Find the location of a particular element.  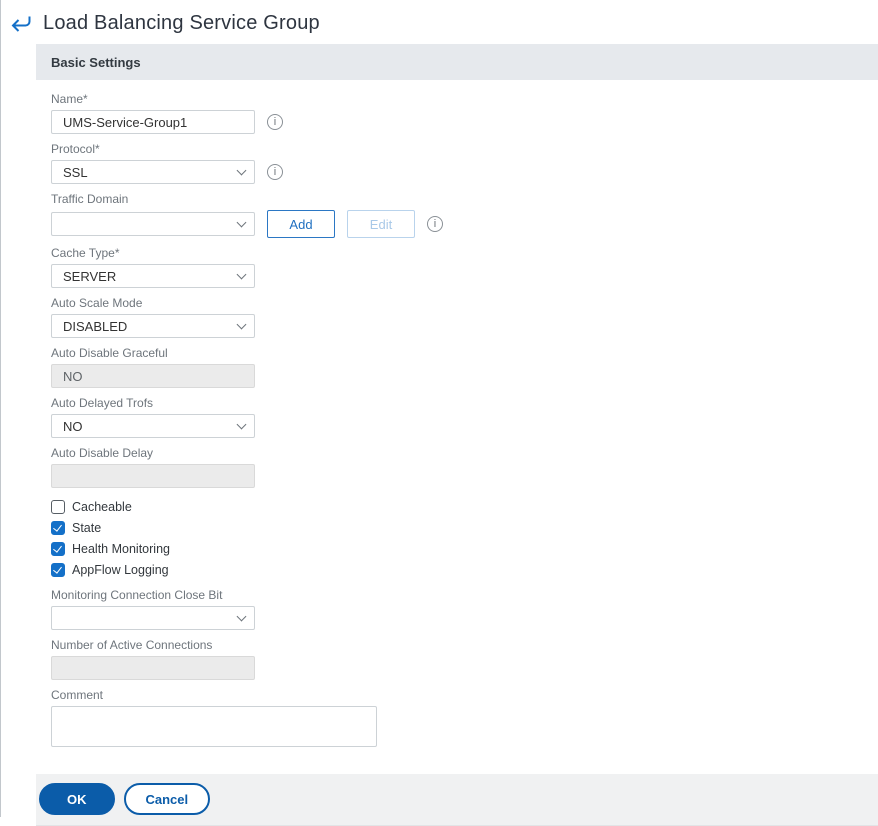

field-traffic-domain: Traffic Domain Add Edit i is located at coordinates (464, 215).